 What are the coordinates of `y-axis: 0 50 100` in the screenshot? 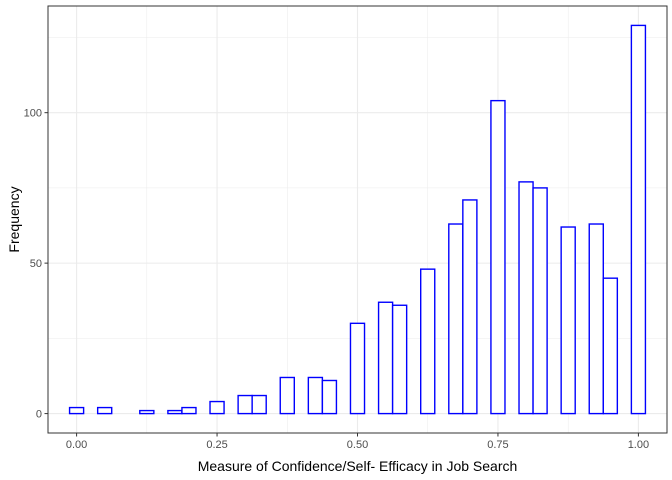 It's located at (36, 264).